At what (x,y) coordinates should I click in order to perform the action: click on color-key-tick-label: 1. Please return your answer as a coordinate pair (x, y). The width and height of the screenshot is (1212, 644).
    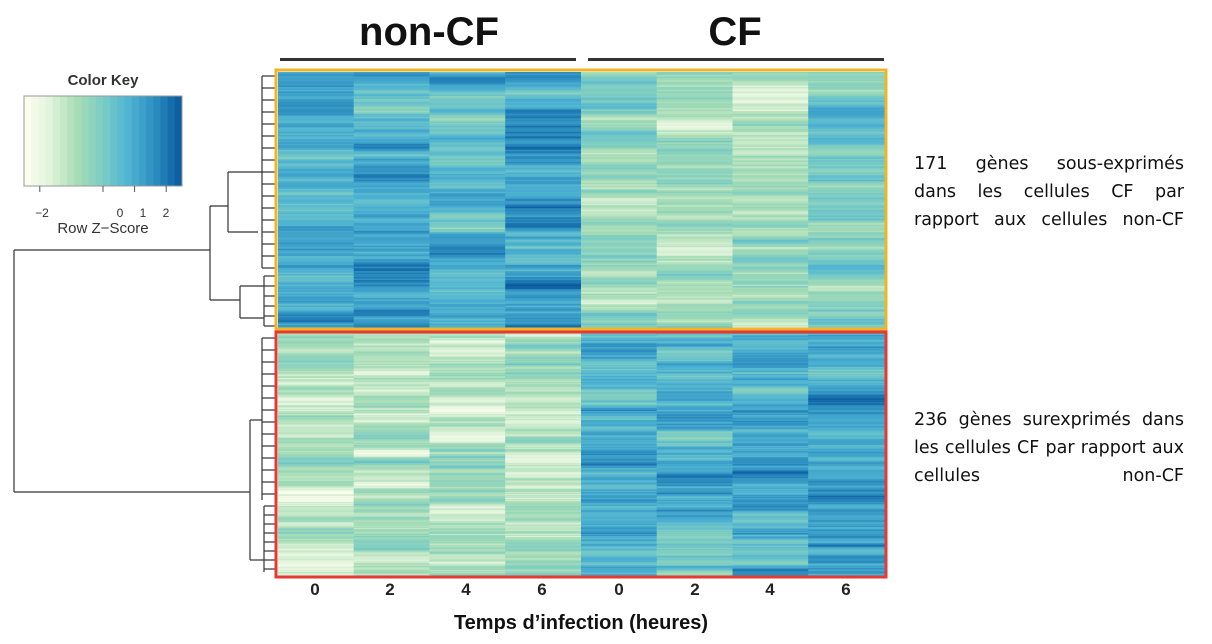
    Looking at the image, I should click on (143, 213).